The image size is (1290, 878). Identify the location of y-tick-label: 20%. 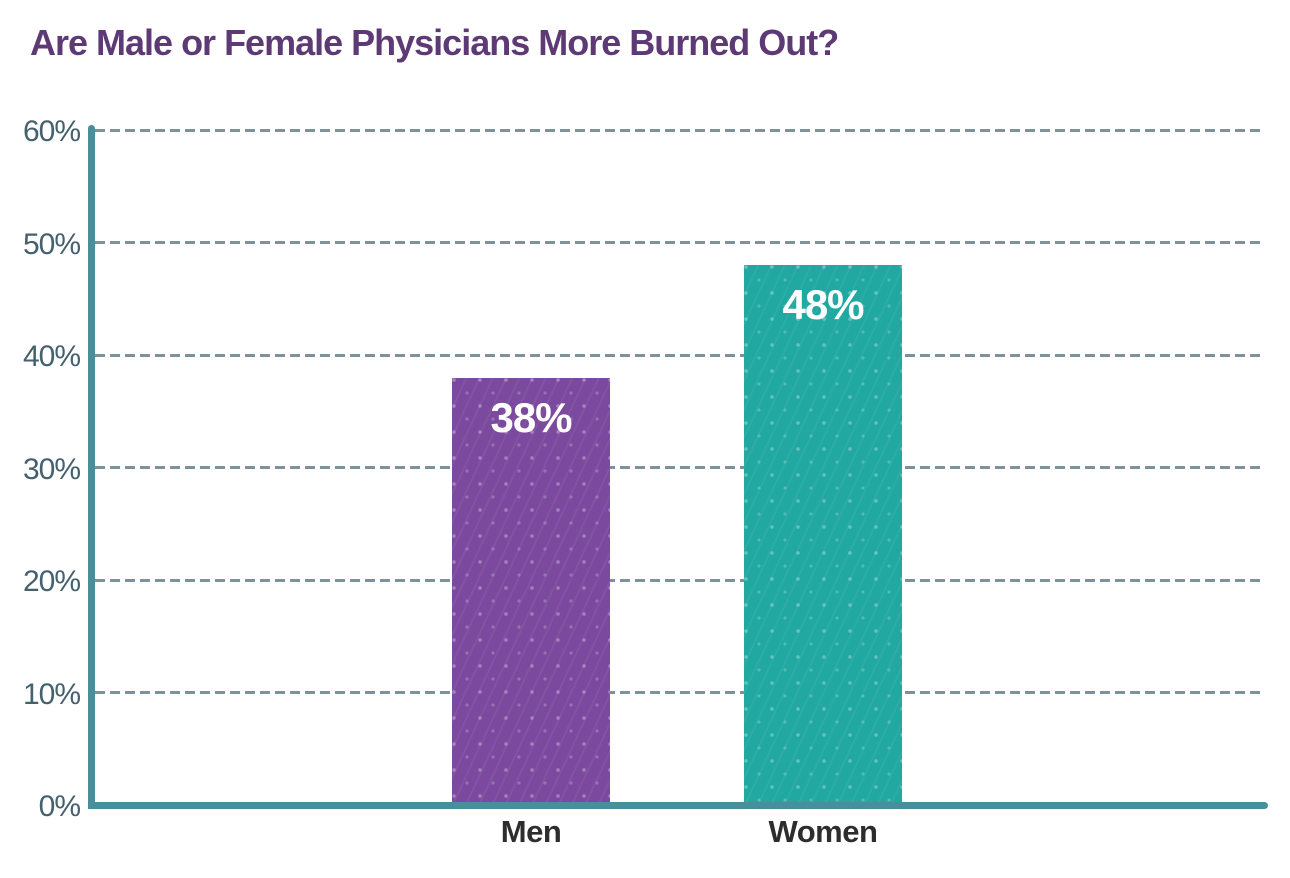
(51, 581).